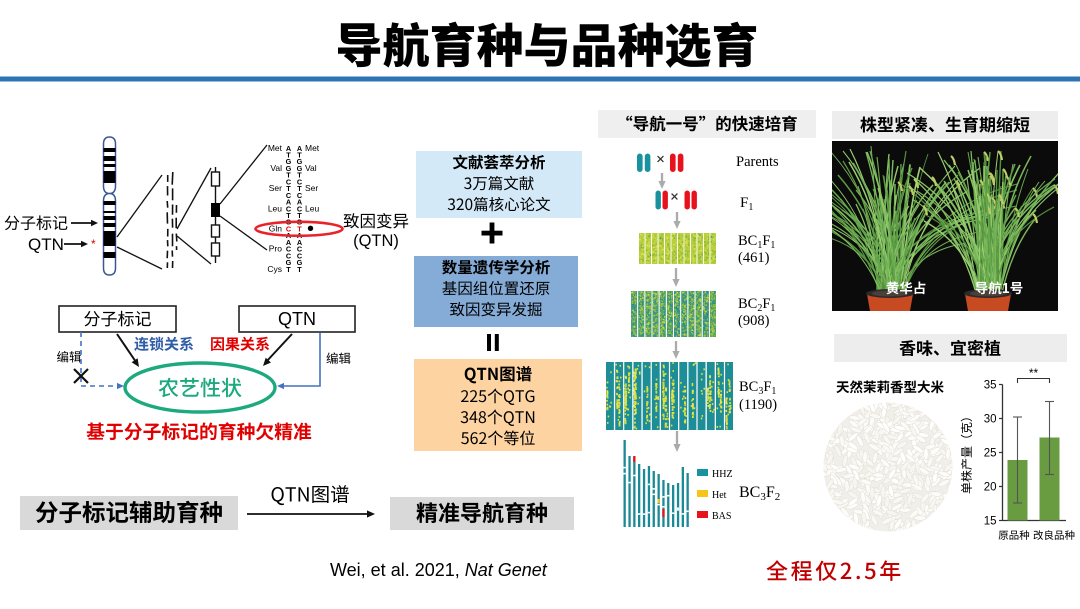 The height and width of the screenshot is (609, 1080). Describe the element at coordinates (990, 454) in the screenshot. I see `svg-text: 25` at that location.